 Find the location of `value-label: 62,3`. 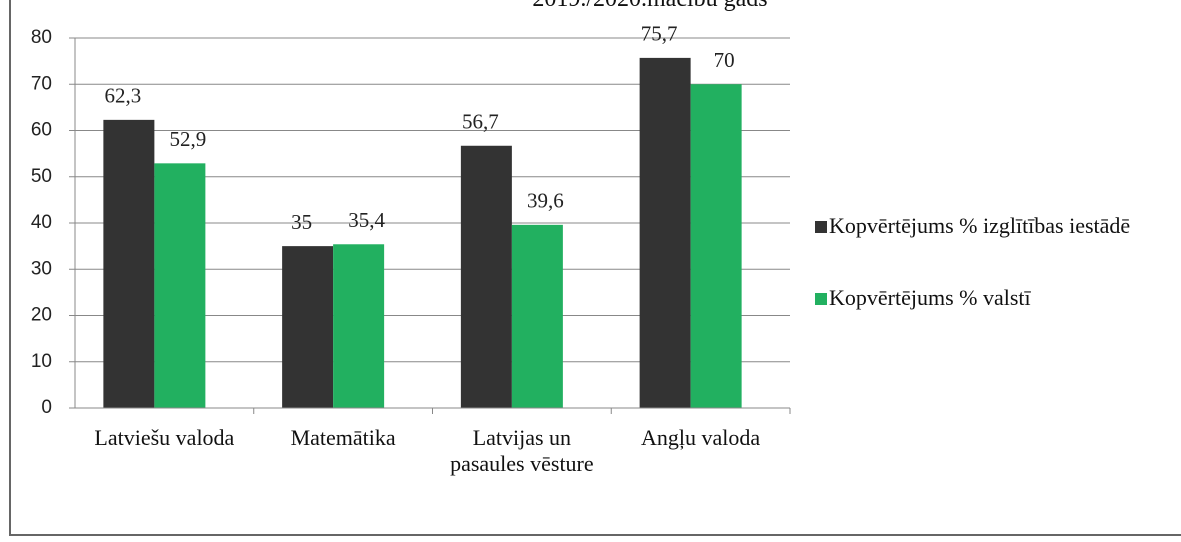

value-label: 62,3 is located at coordinates (123, 96).